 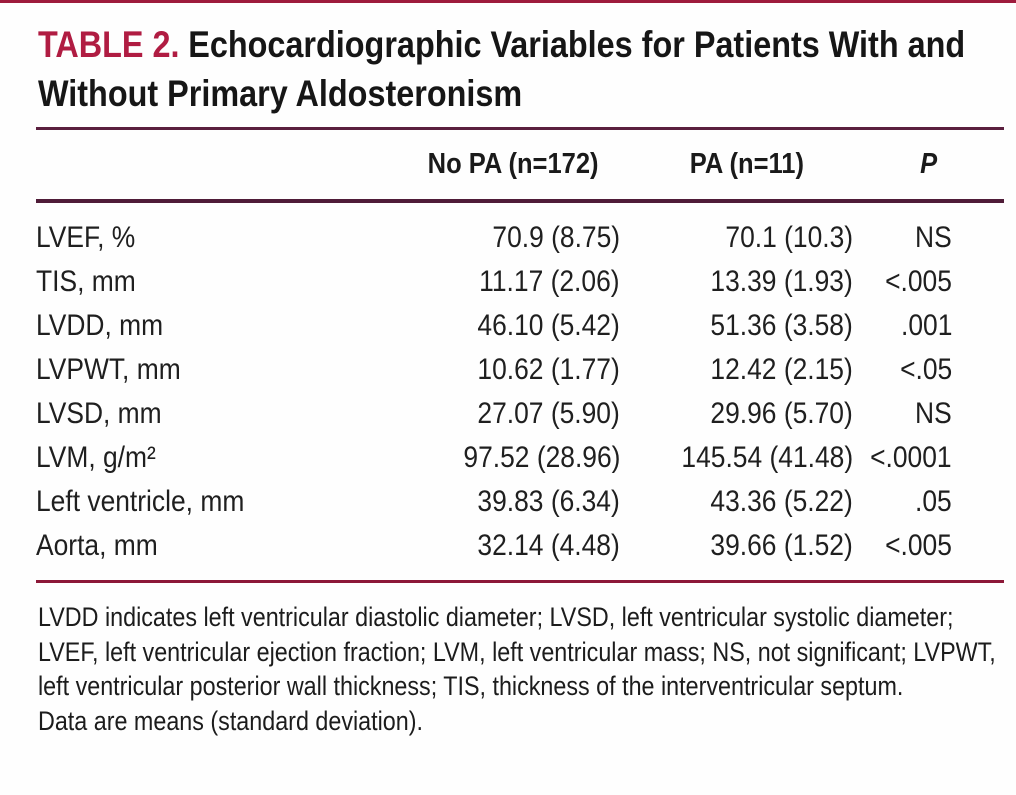 What do you see at coordinates (97, 545) in the screenshot?
I see `row-label: Aorta, mm` at bounding box center [97, 545].